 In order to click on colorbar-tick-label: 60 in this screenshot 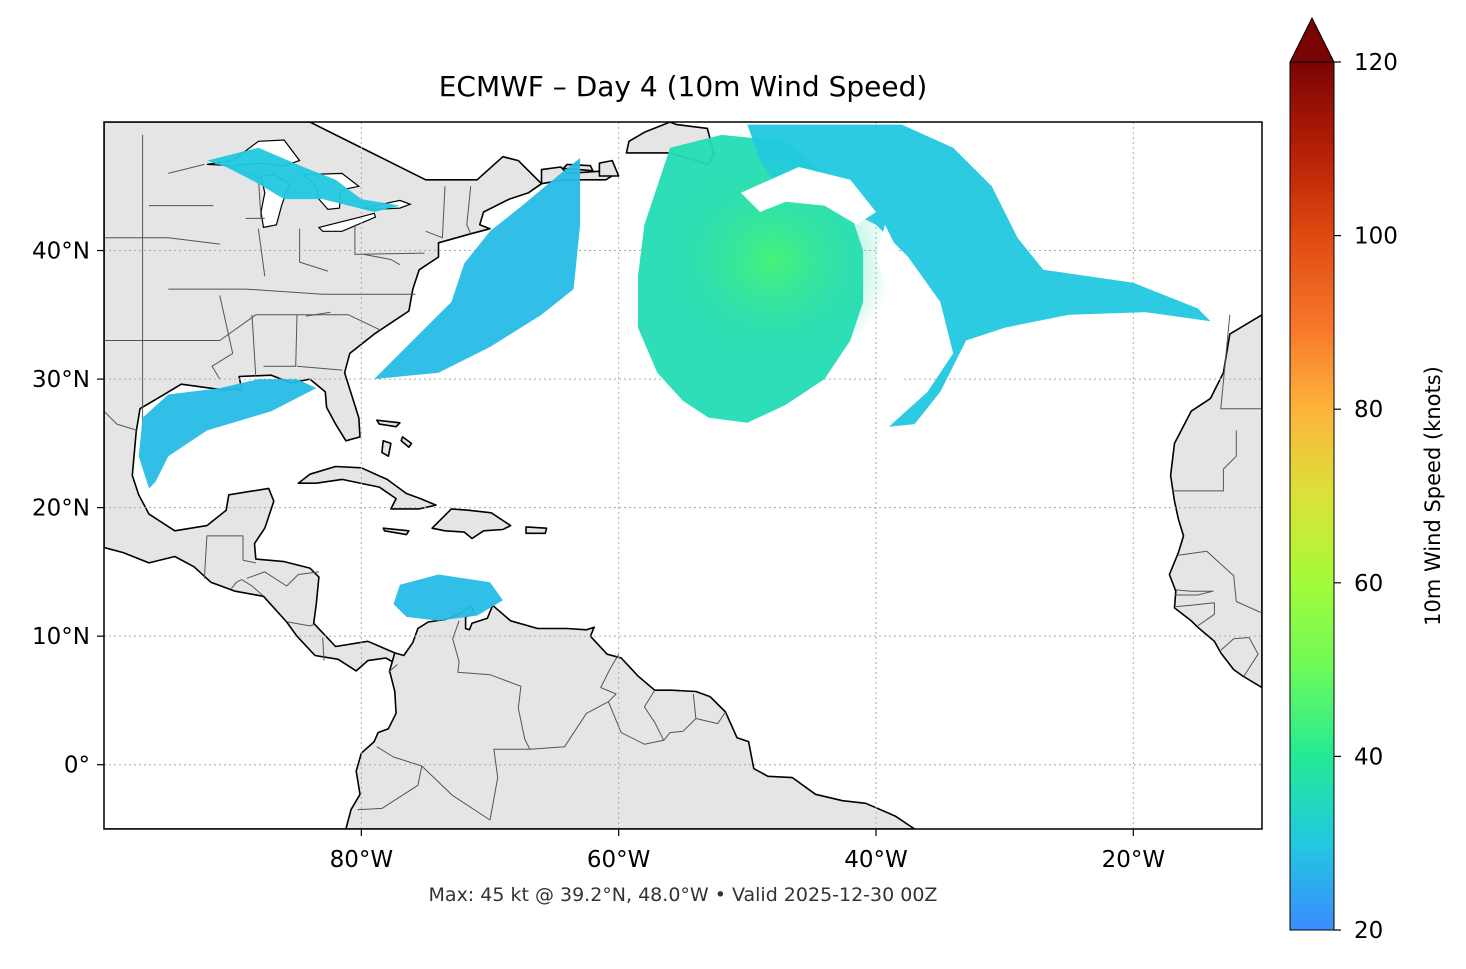, I will do `click(1368, 584)`.